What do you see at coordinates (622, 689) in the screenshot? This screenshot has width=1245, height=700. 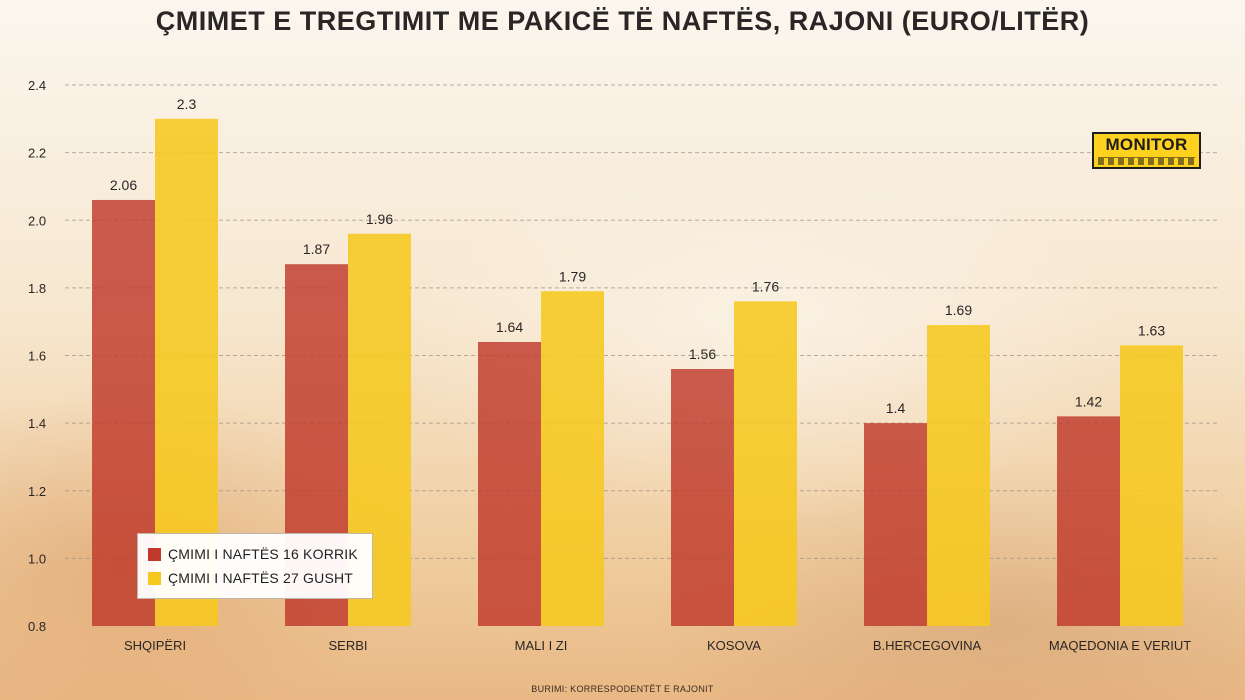 I see `source-note: BURIMI: KORRESPODENTËT E RAJONIT` at bounding box center [622, 689].